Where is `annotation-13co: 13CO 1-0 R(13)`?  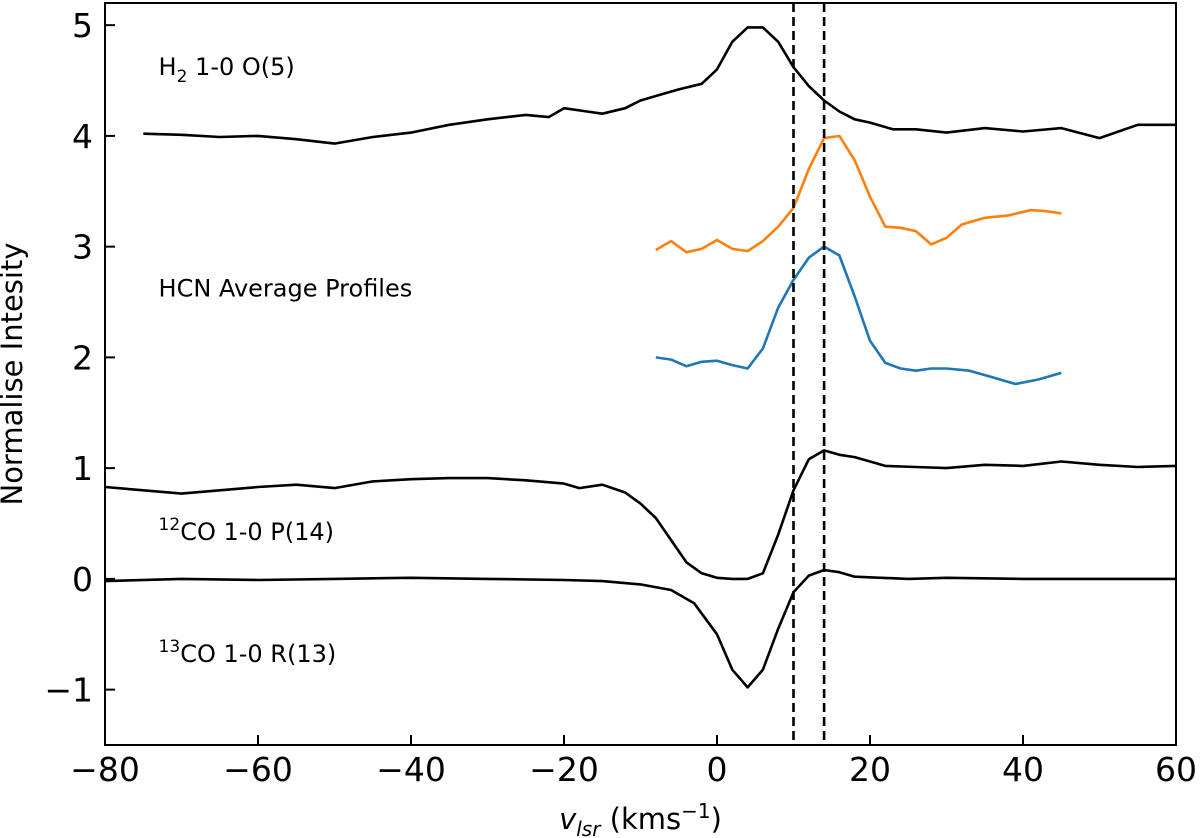
annotation-13co: 13CO 1-0 R(13) is located at coordinates (248, 652).